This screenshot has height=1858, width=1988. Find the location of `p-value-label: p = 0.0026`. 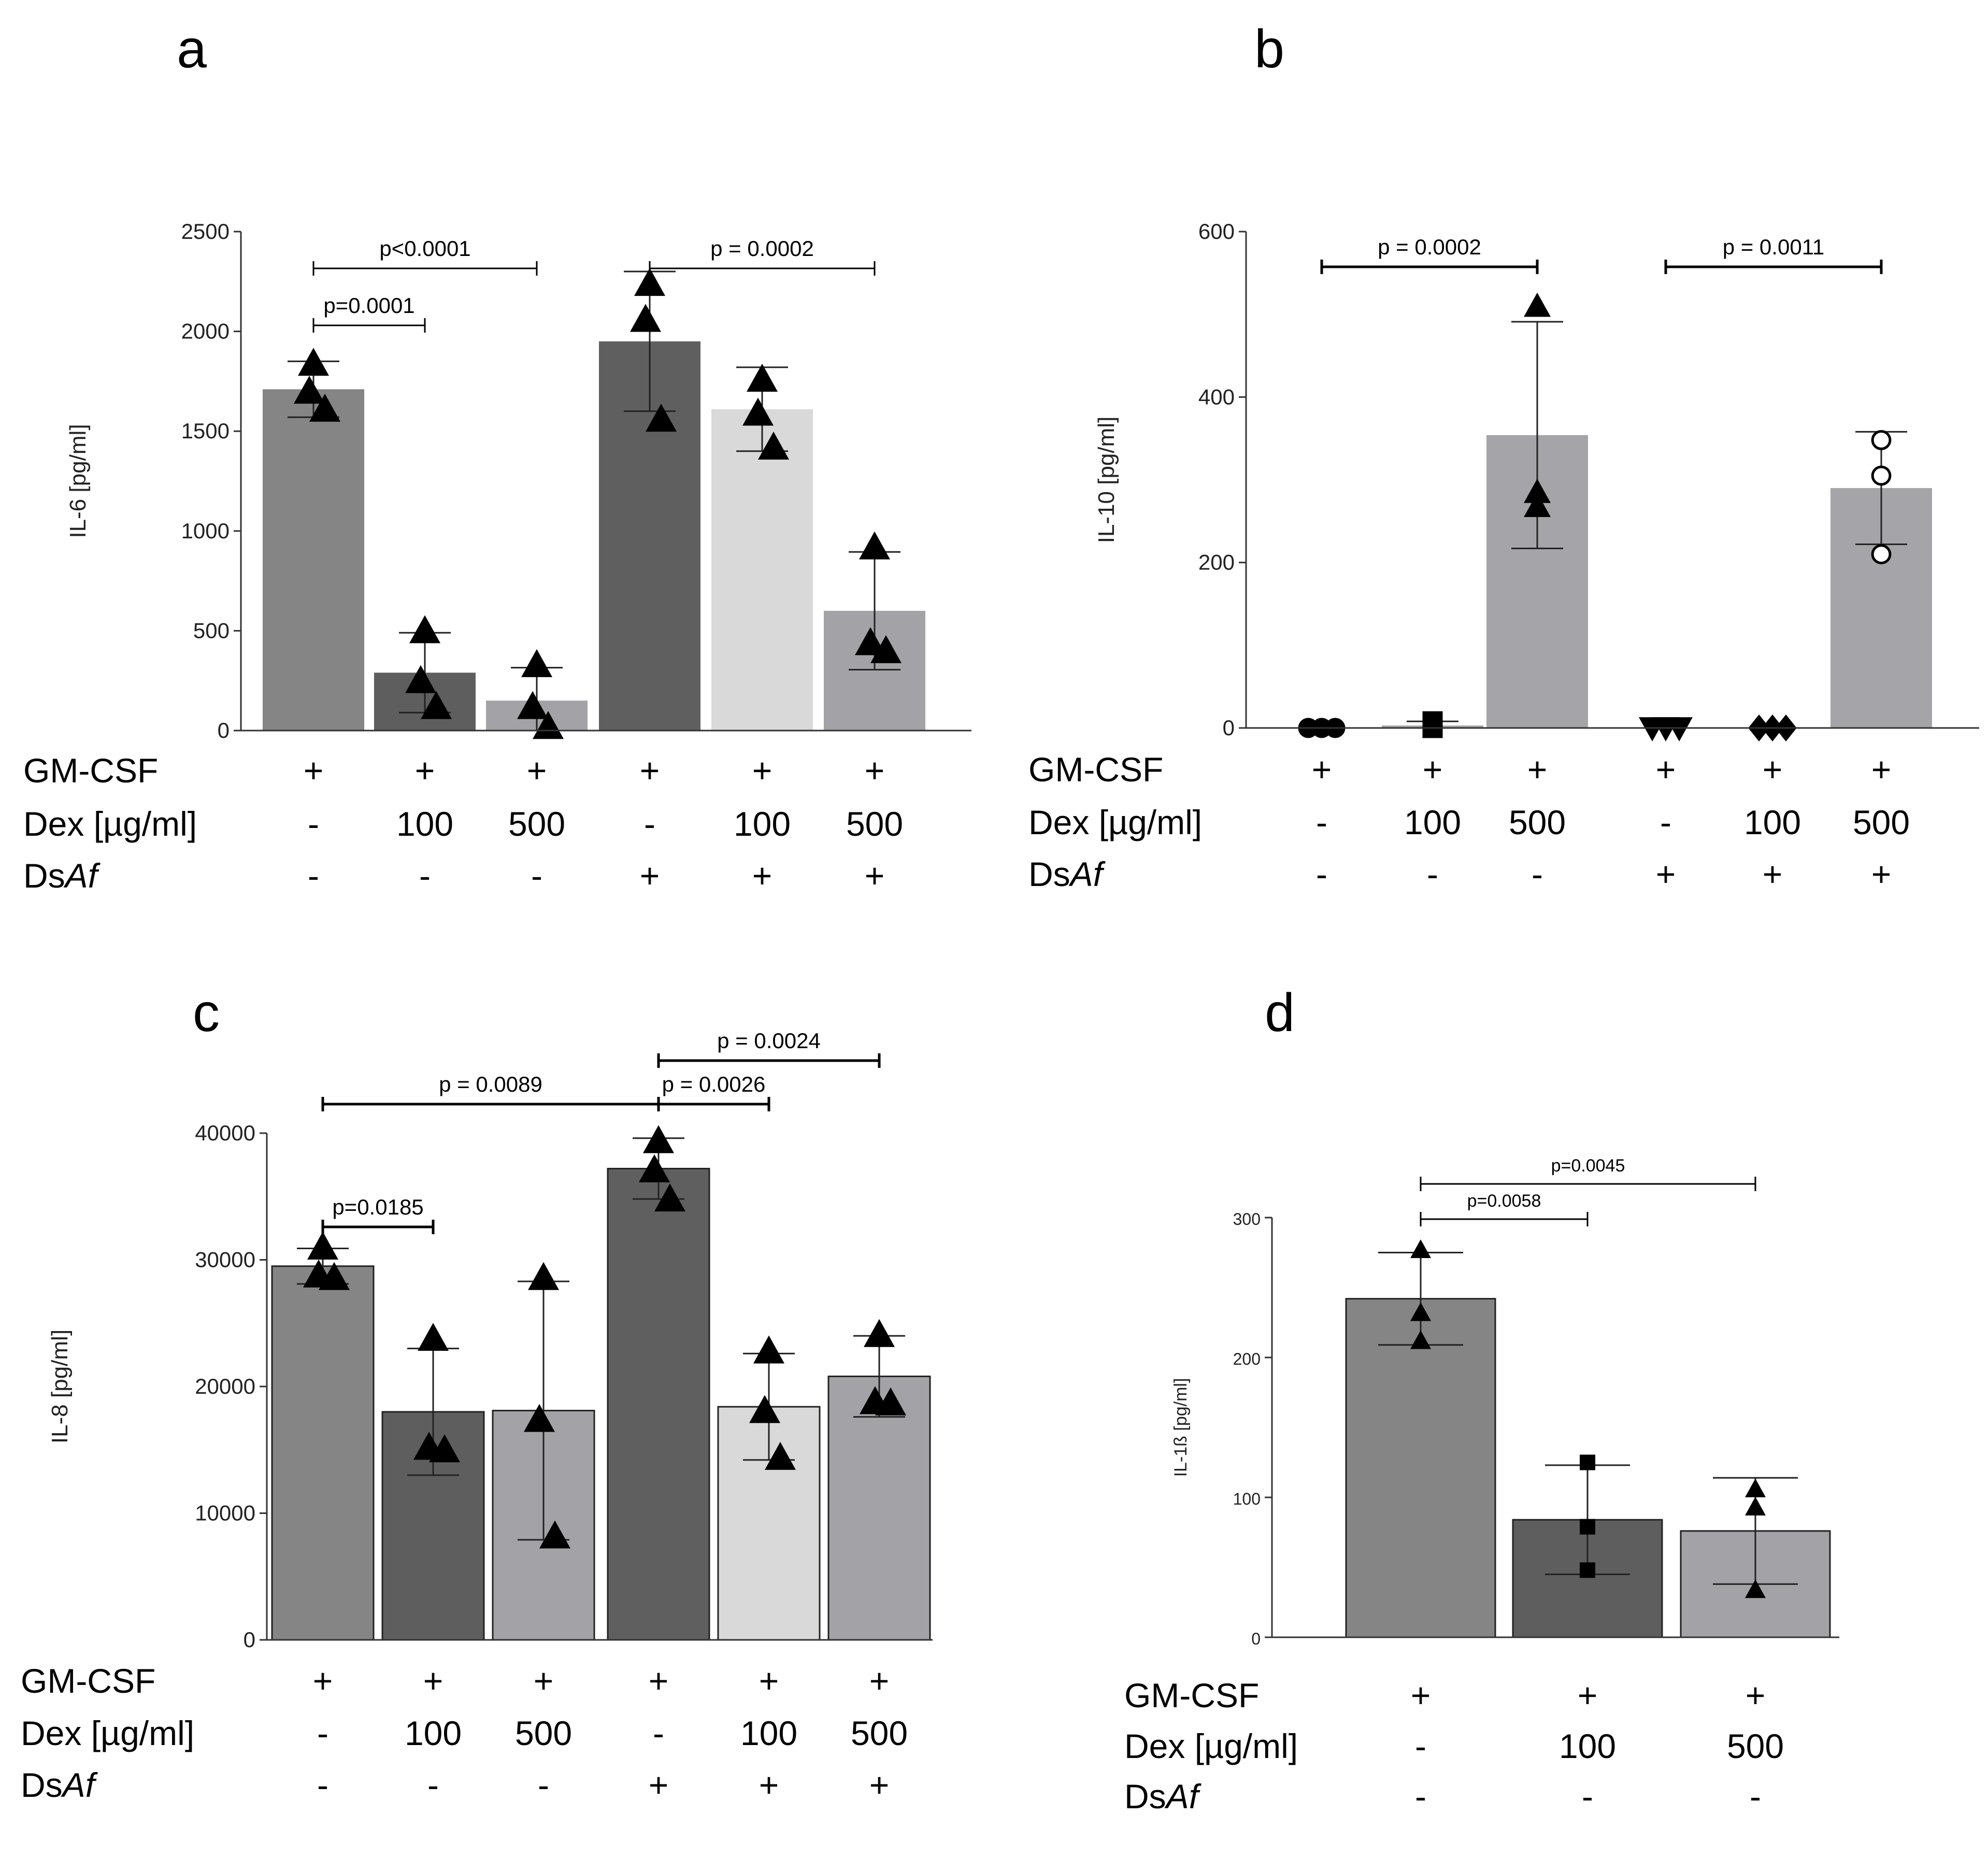

p-value-label: p = 0.0026 is located at coordinates (714, 1084).